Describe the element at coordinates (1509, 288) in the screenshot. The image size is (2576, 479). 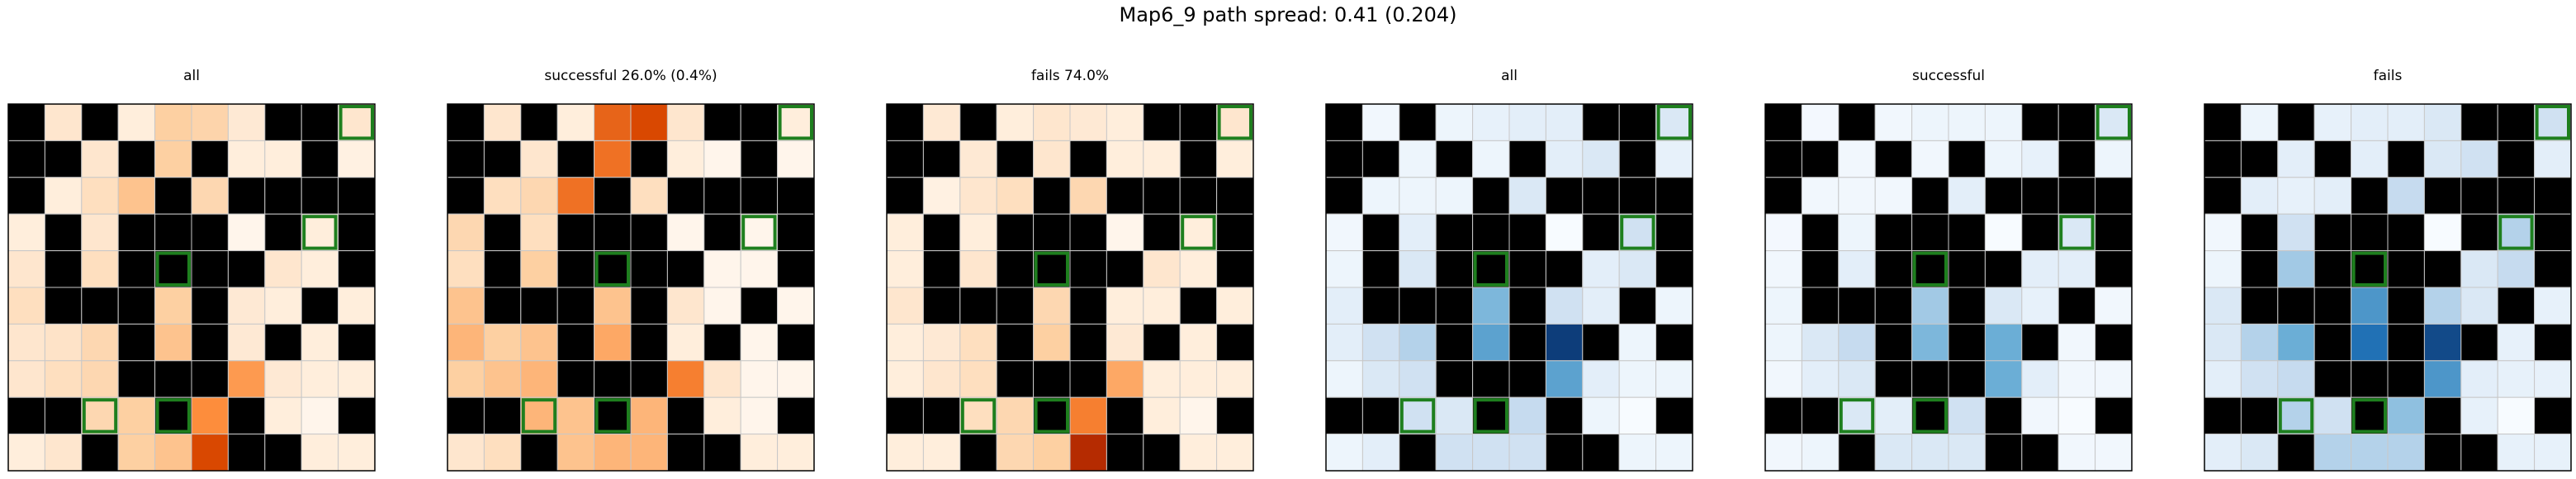
I see `heatmap-grid` at that location.